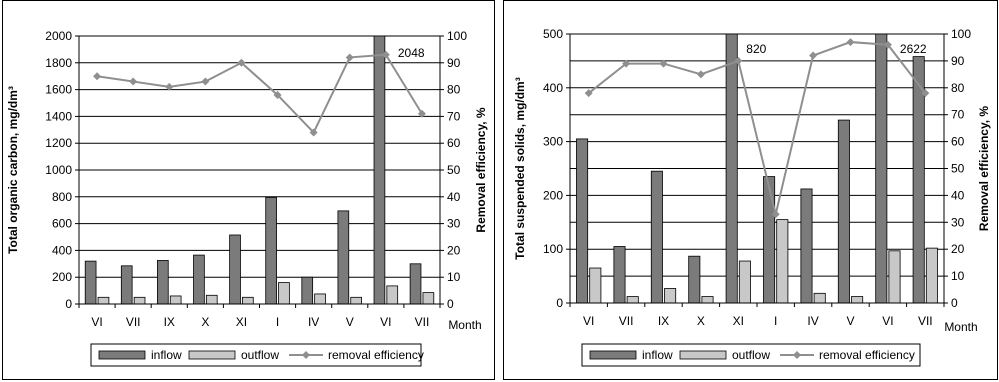  What do you see at coordinates (958, 249) in the screenshot?
I see `c1-y2-tick-label: 20` at bounding box center [958, 249].